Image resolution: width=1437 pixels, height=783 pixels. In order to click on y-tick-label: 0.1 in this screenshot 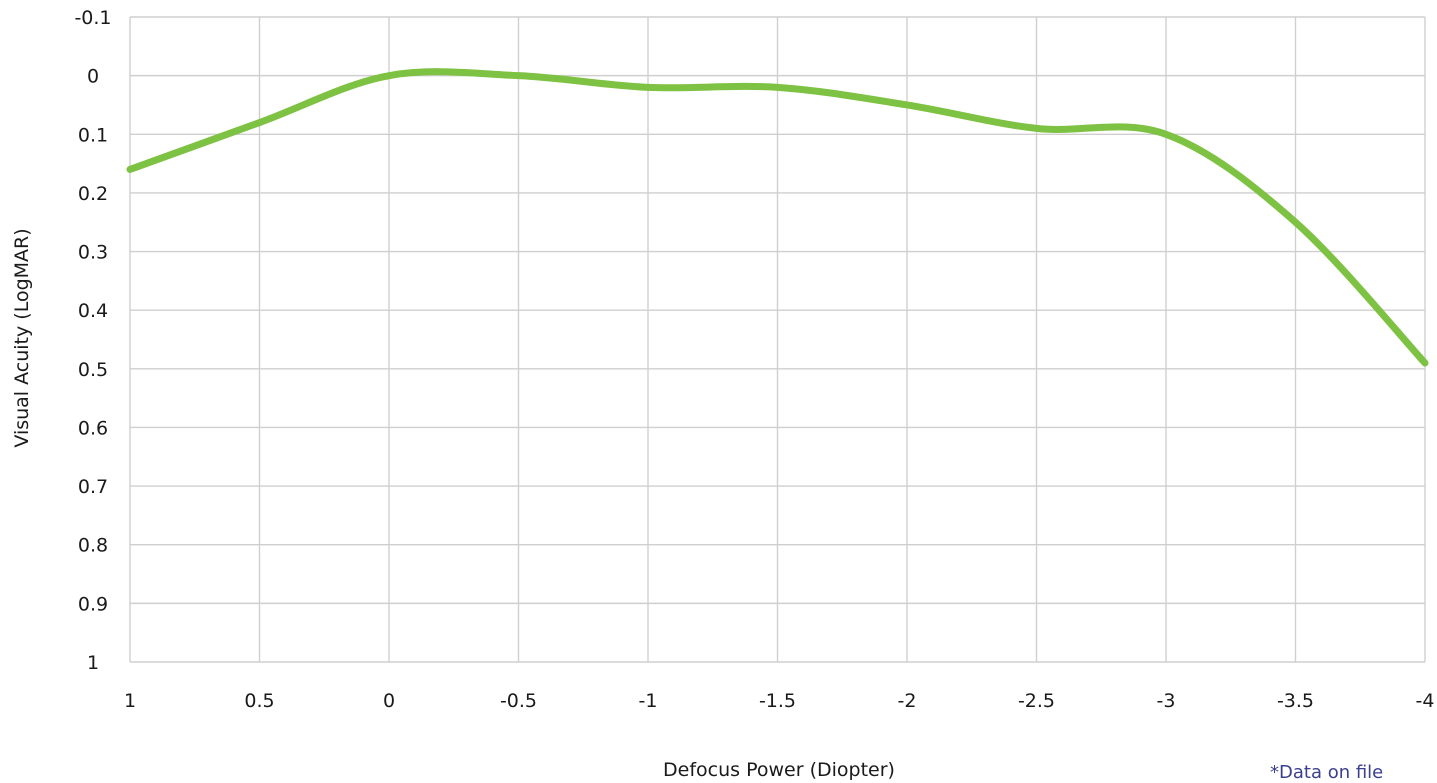, I will do `click(93, 135)`.